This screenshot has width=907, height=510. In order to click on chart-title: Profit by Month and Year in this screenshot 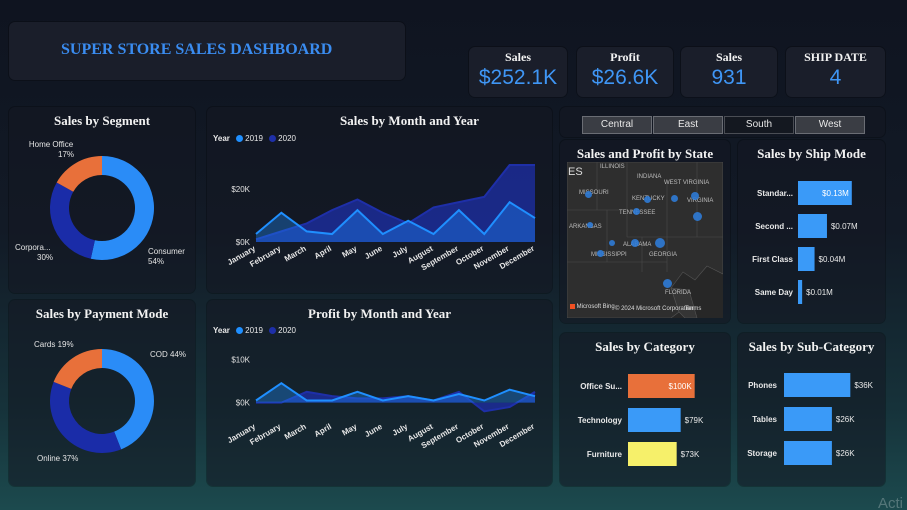, I will do `click(379, 313)`.